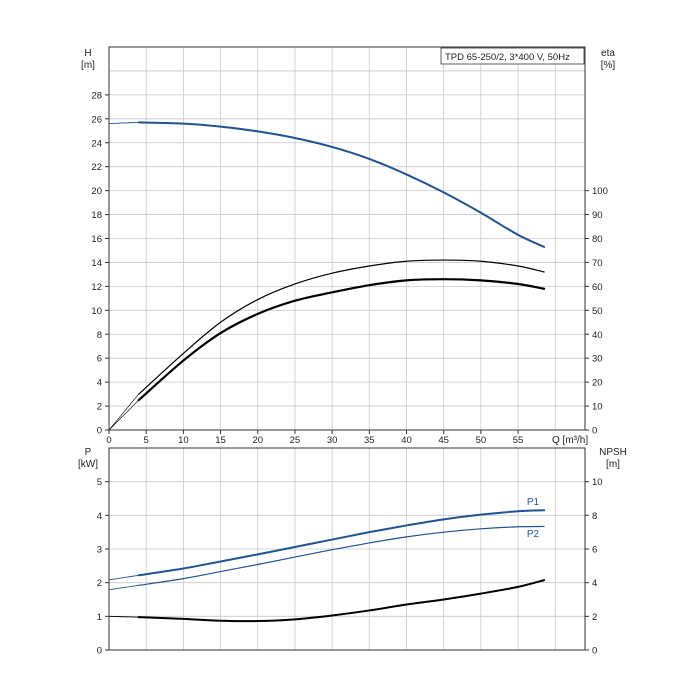 The height and width of the screenshot is (700, 700). Describe the element at coordinates (369, 440) in the screenshot. I see `x-tick-label: 35` at that location.